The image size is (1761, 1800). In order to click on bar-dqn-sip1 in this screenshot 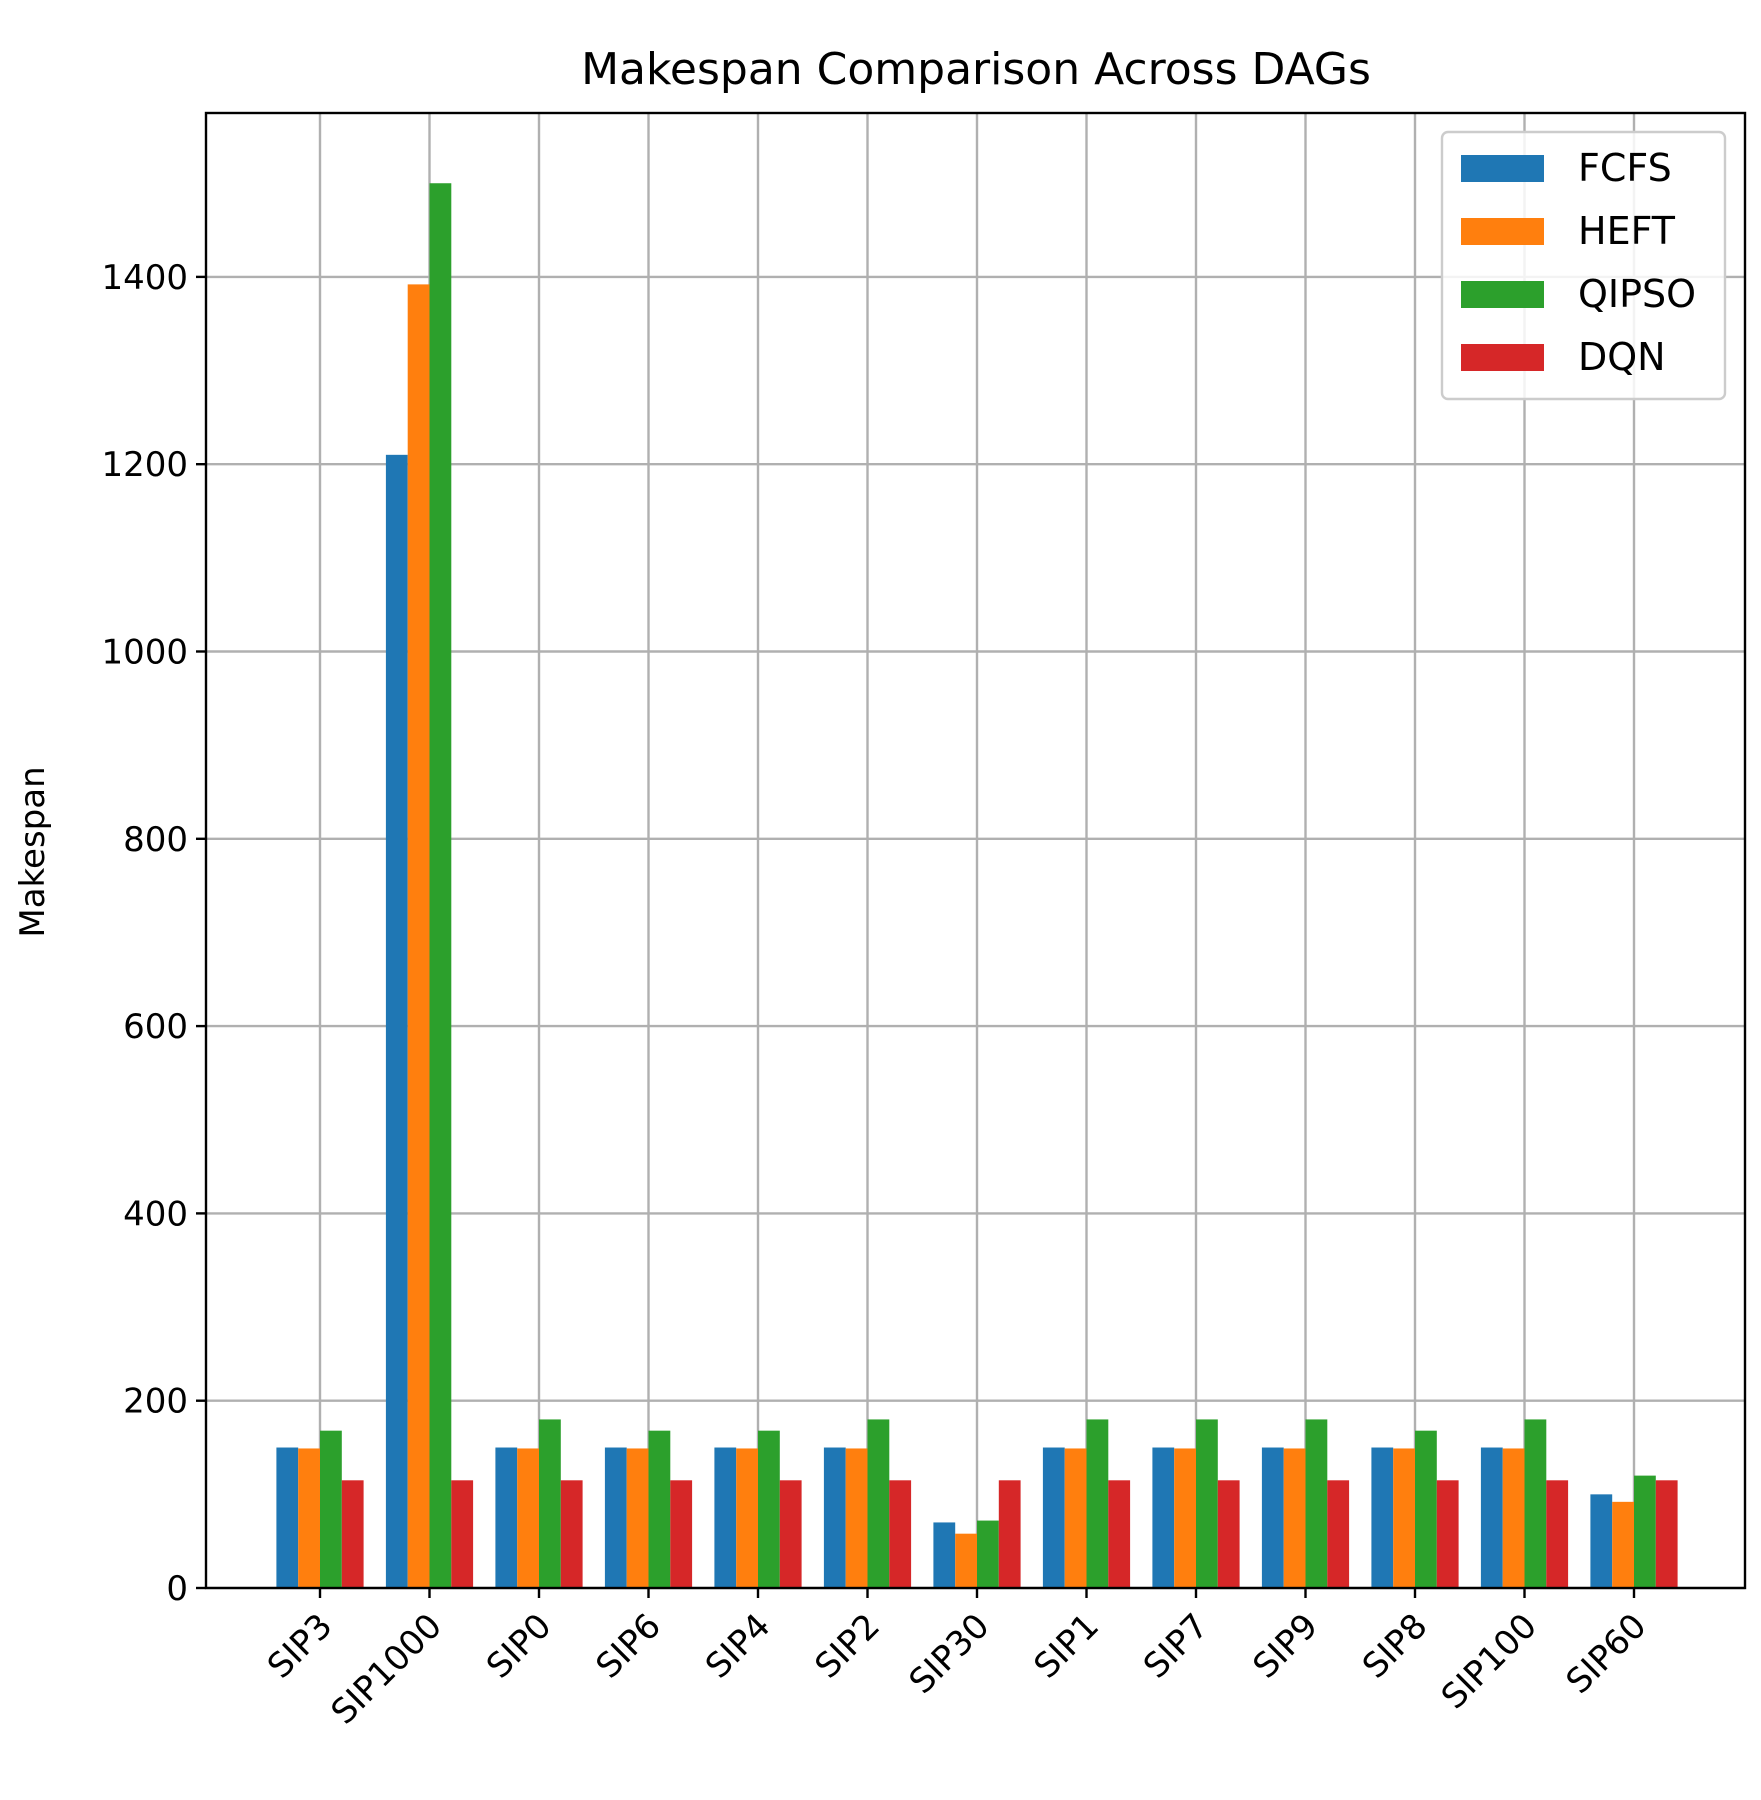, I will do `click(1119, 1534)`.